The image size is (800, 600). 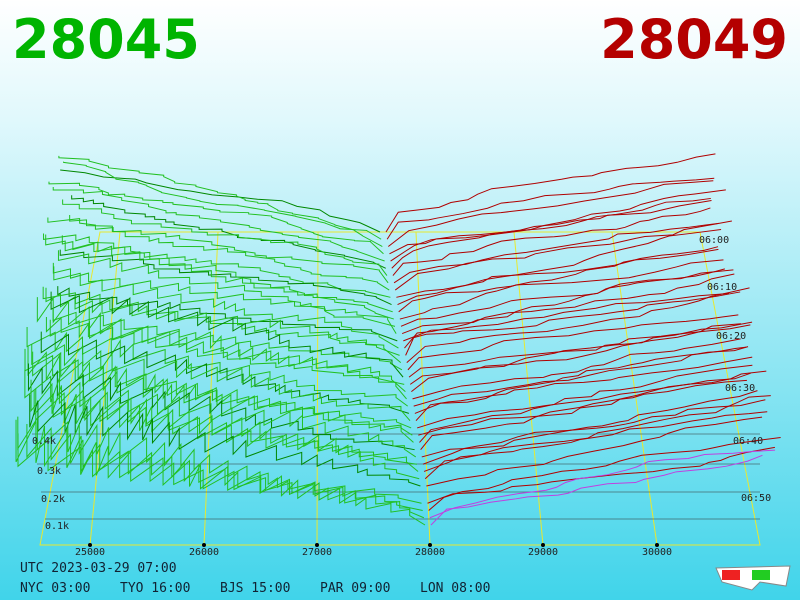 What do you see at coordinates (90, 552) in the screenshot?
I see `price-label: 25000` at bounding box center [90, 552].